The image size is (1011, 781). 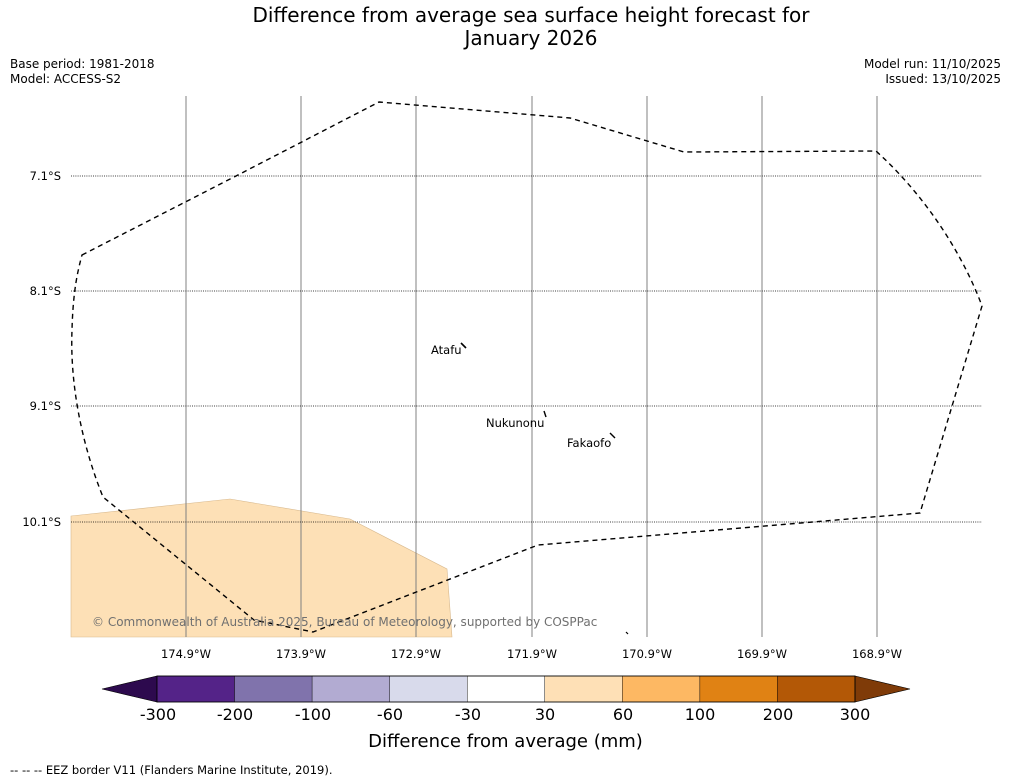 What do you see at coordinates (45, 291) in the screenshot?
I see `lat-label-8-1: 8.1°S` at bounding box center [45, 291].